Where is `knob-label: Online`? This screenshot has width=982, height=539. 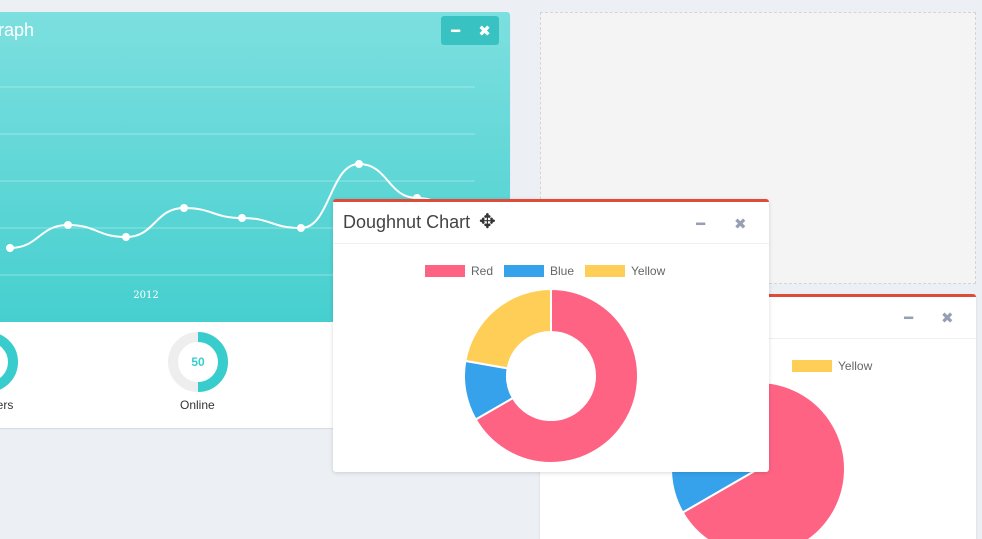
knob-label: Online is located at coordinates (197, 405).